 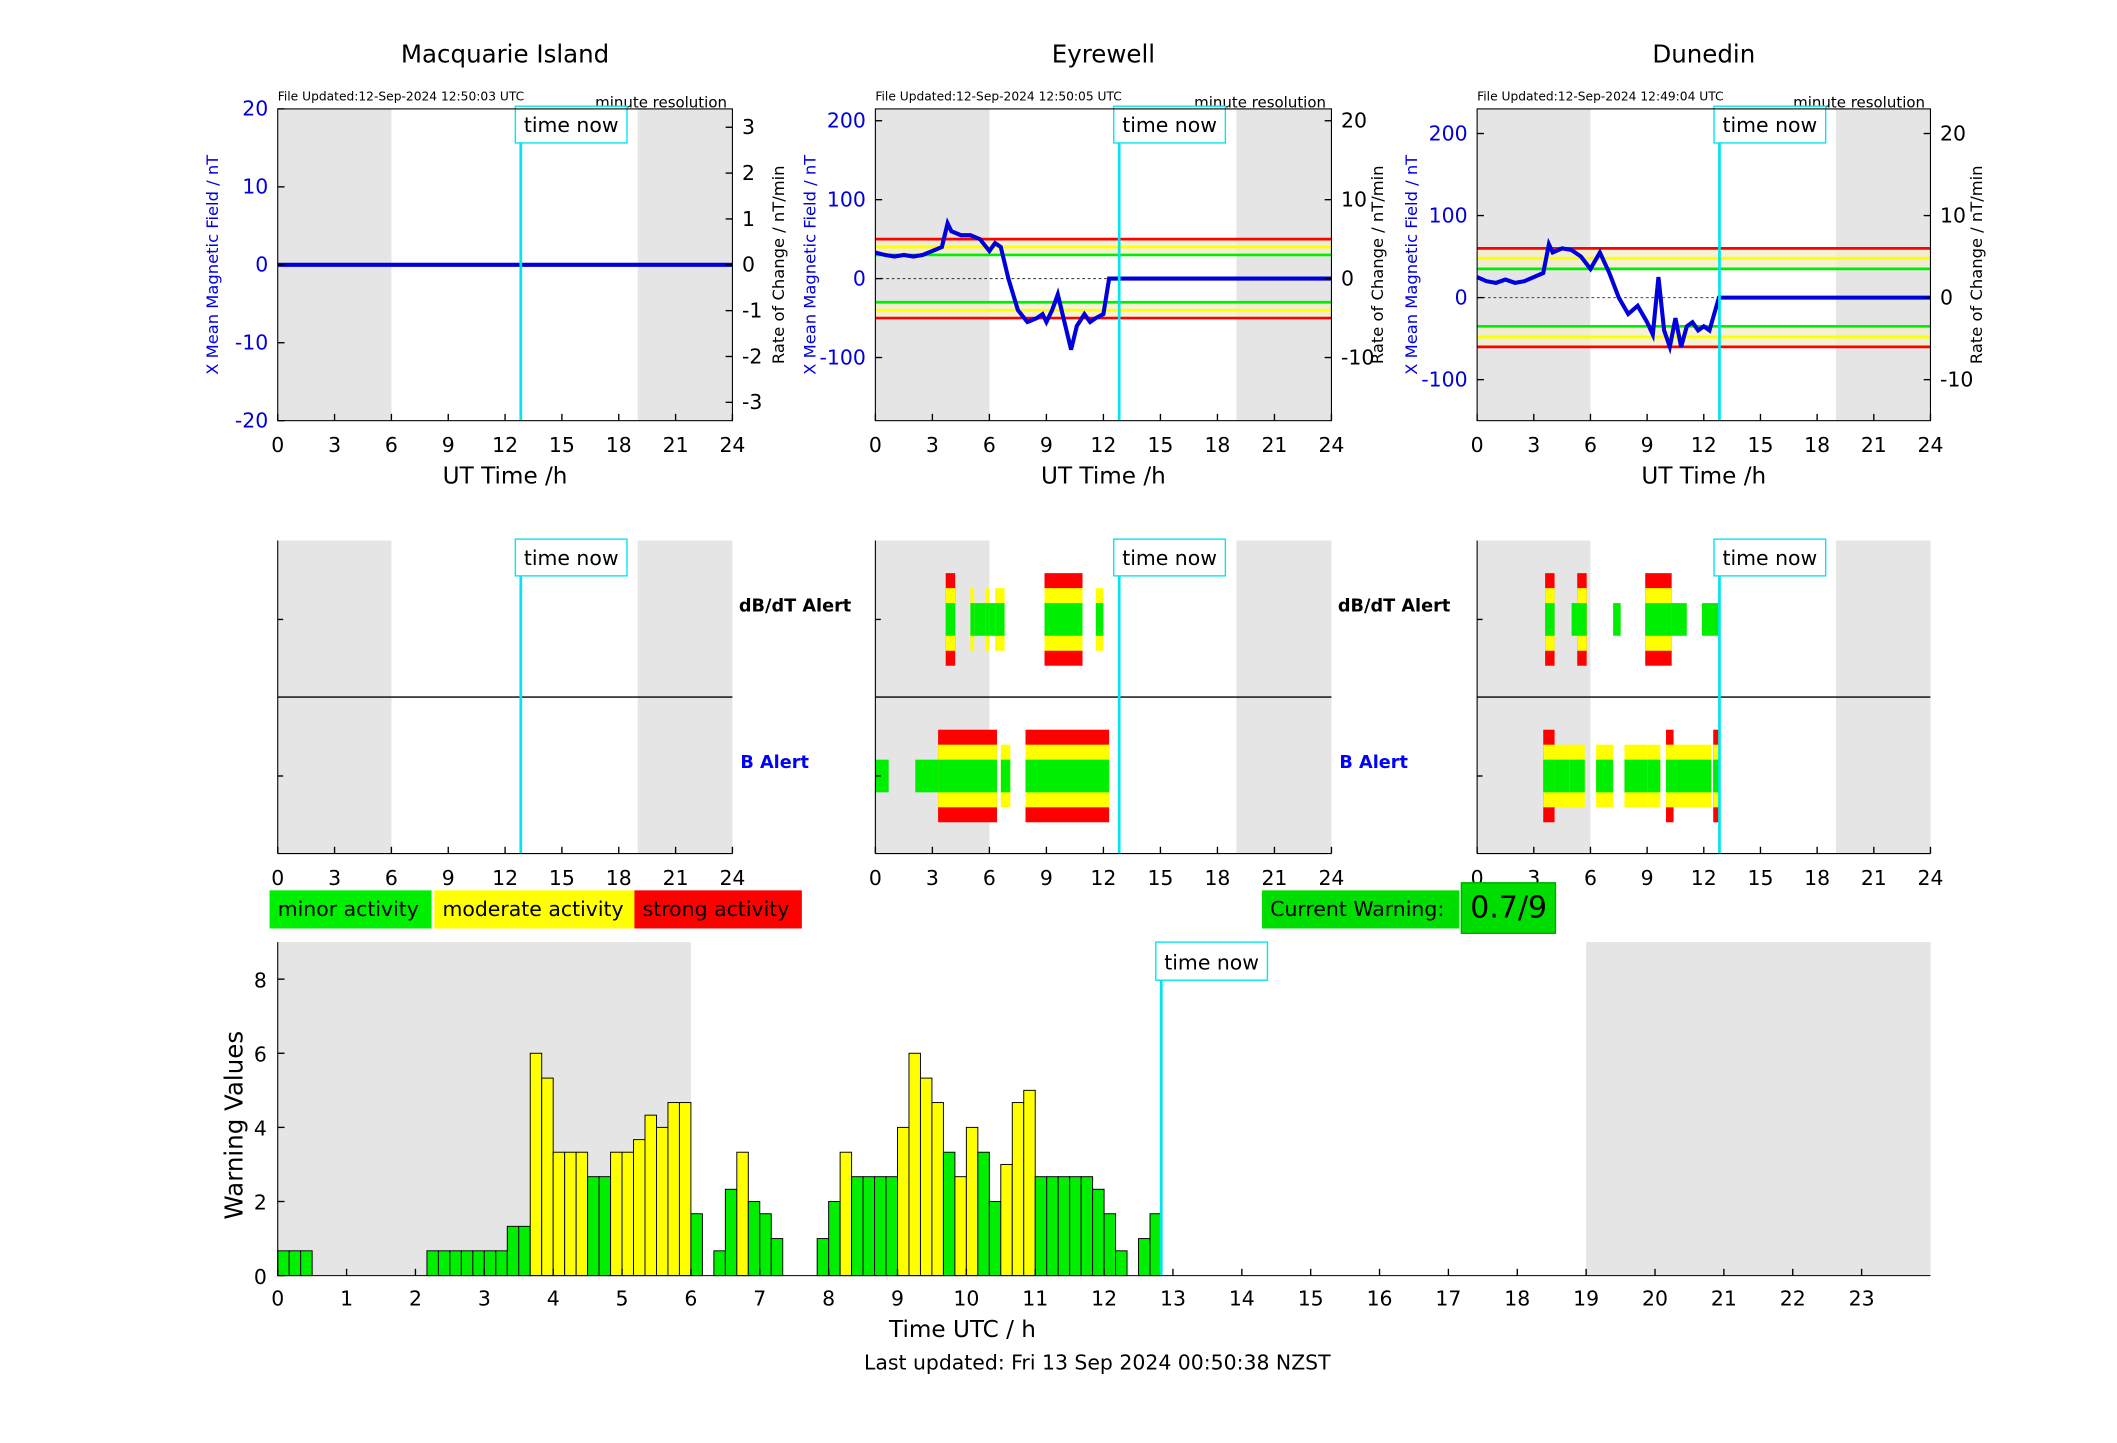 I want to click on b-alert-block-dunedin, so click(x=1654, y=776).